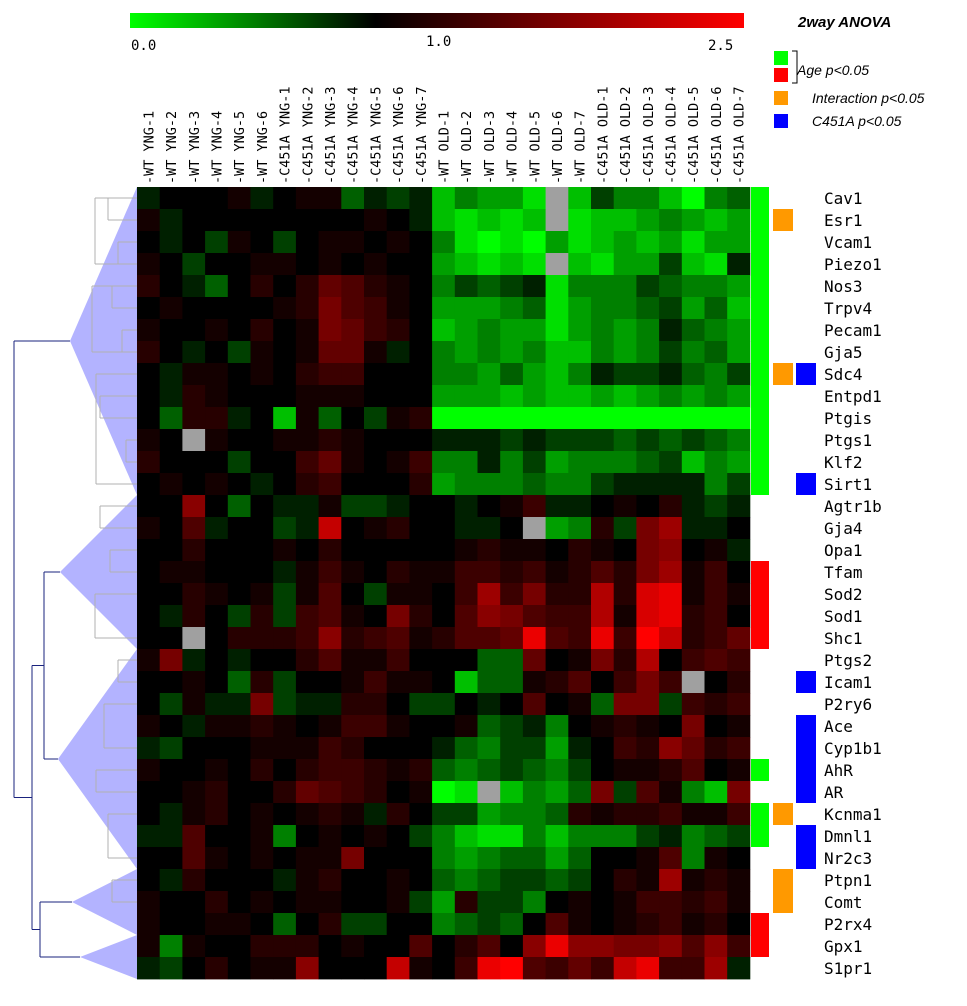 The height and width of the screenshot is (1006, 967). I want to click on column-label: -WT OLD-6, so click(558, 147).